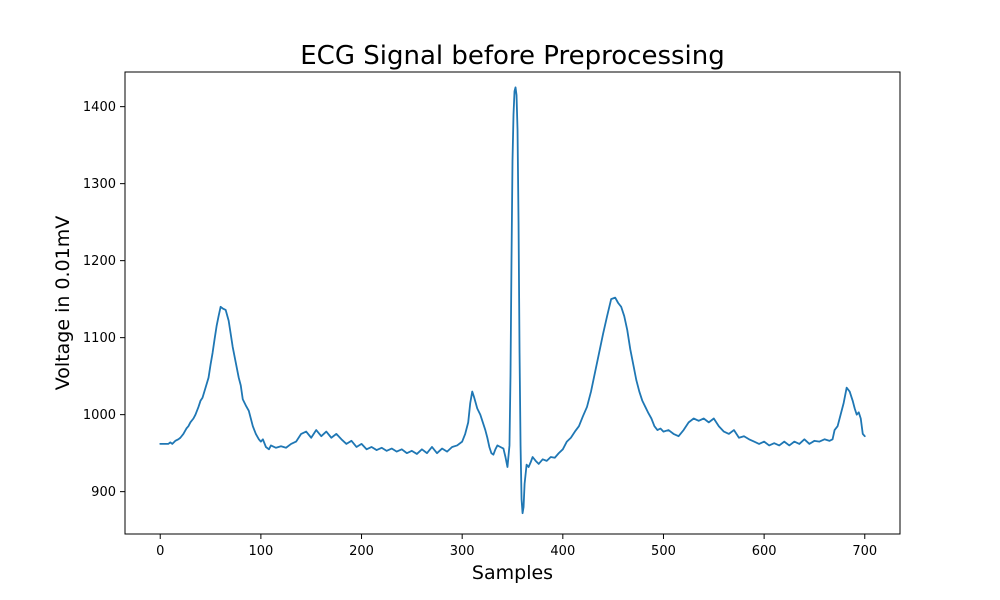  Describe the element at coordinates (99, 261) in the screenshot. I see `y-tick-label: 1200` at that location.